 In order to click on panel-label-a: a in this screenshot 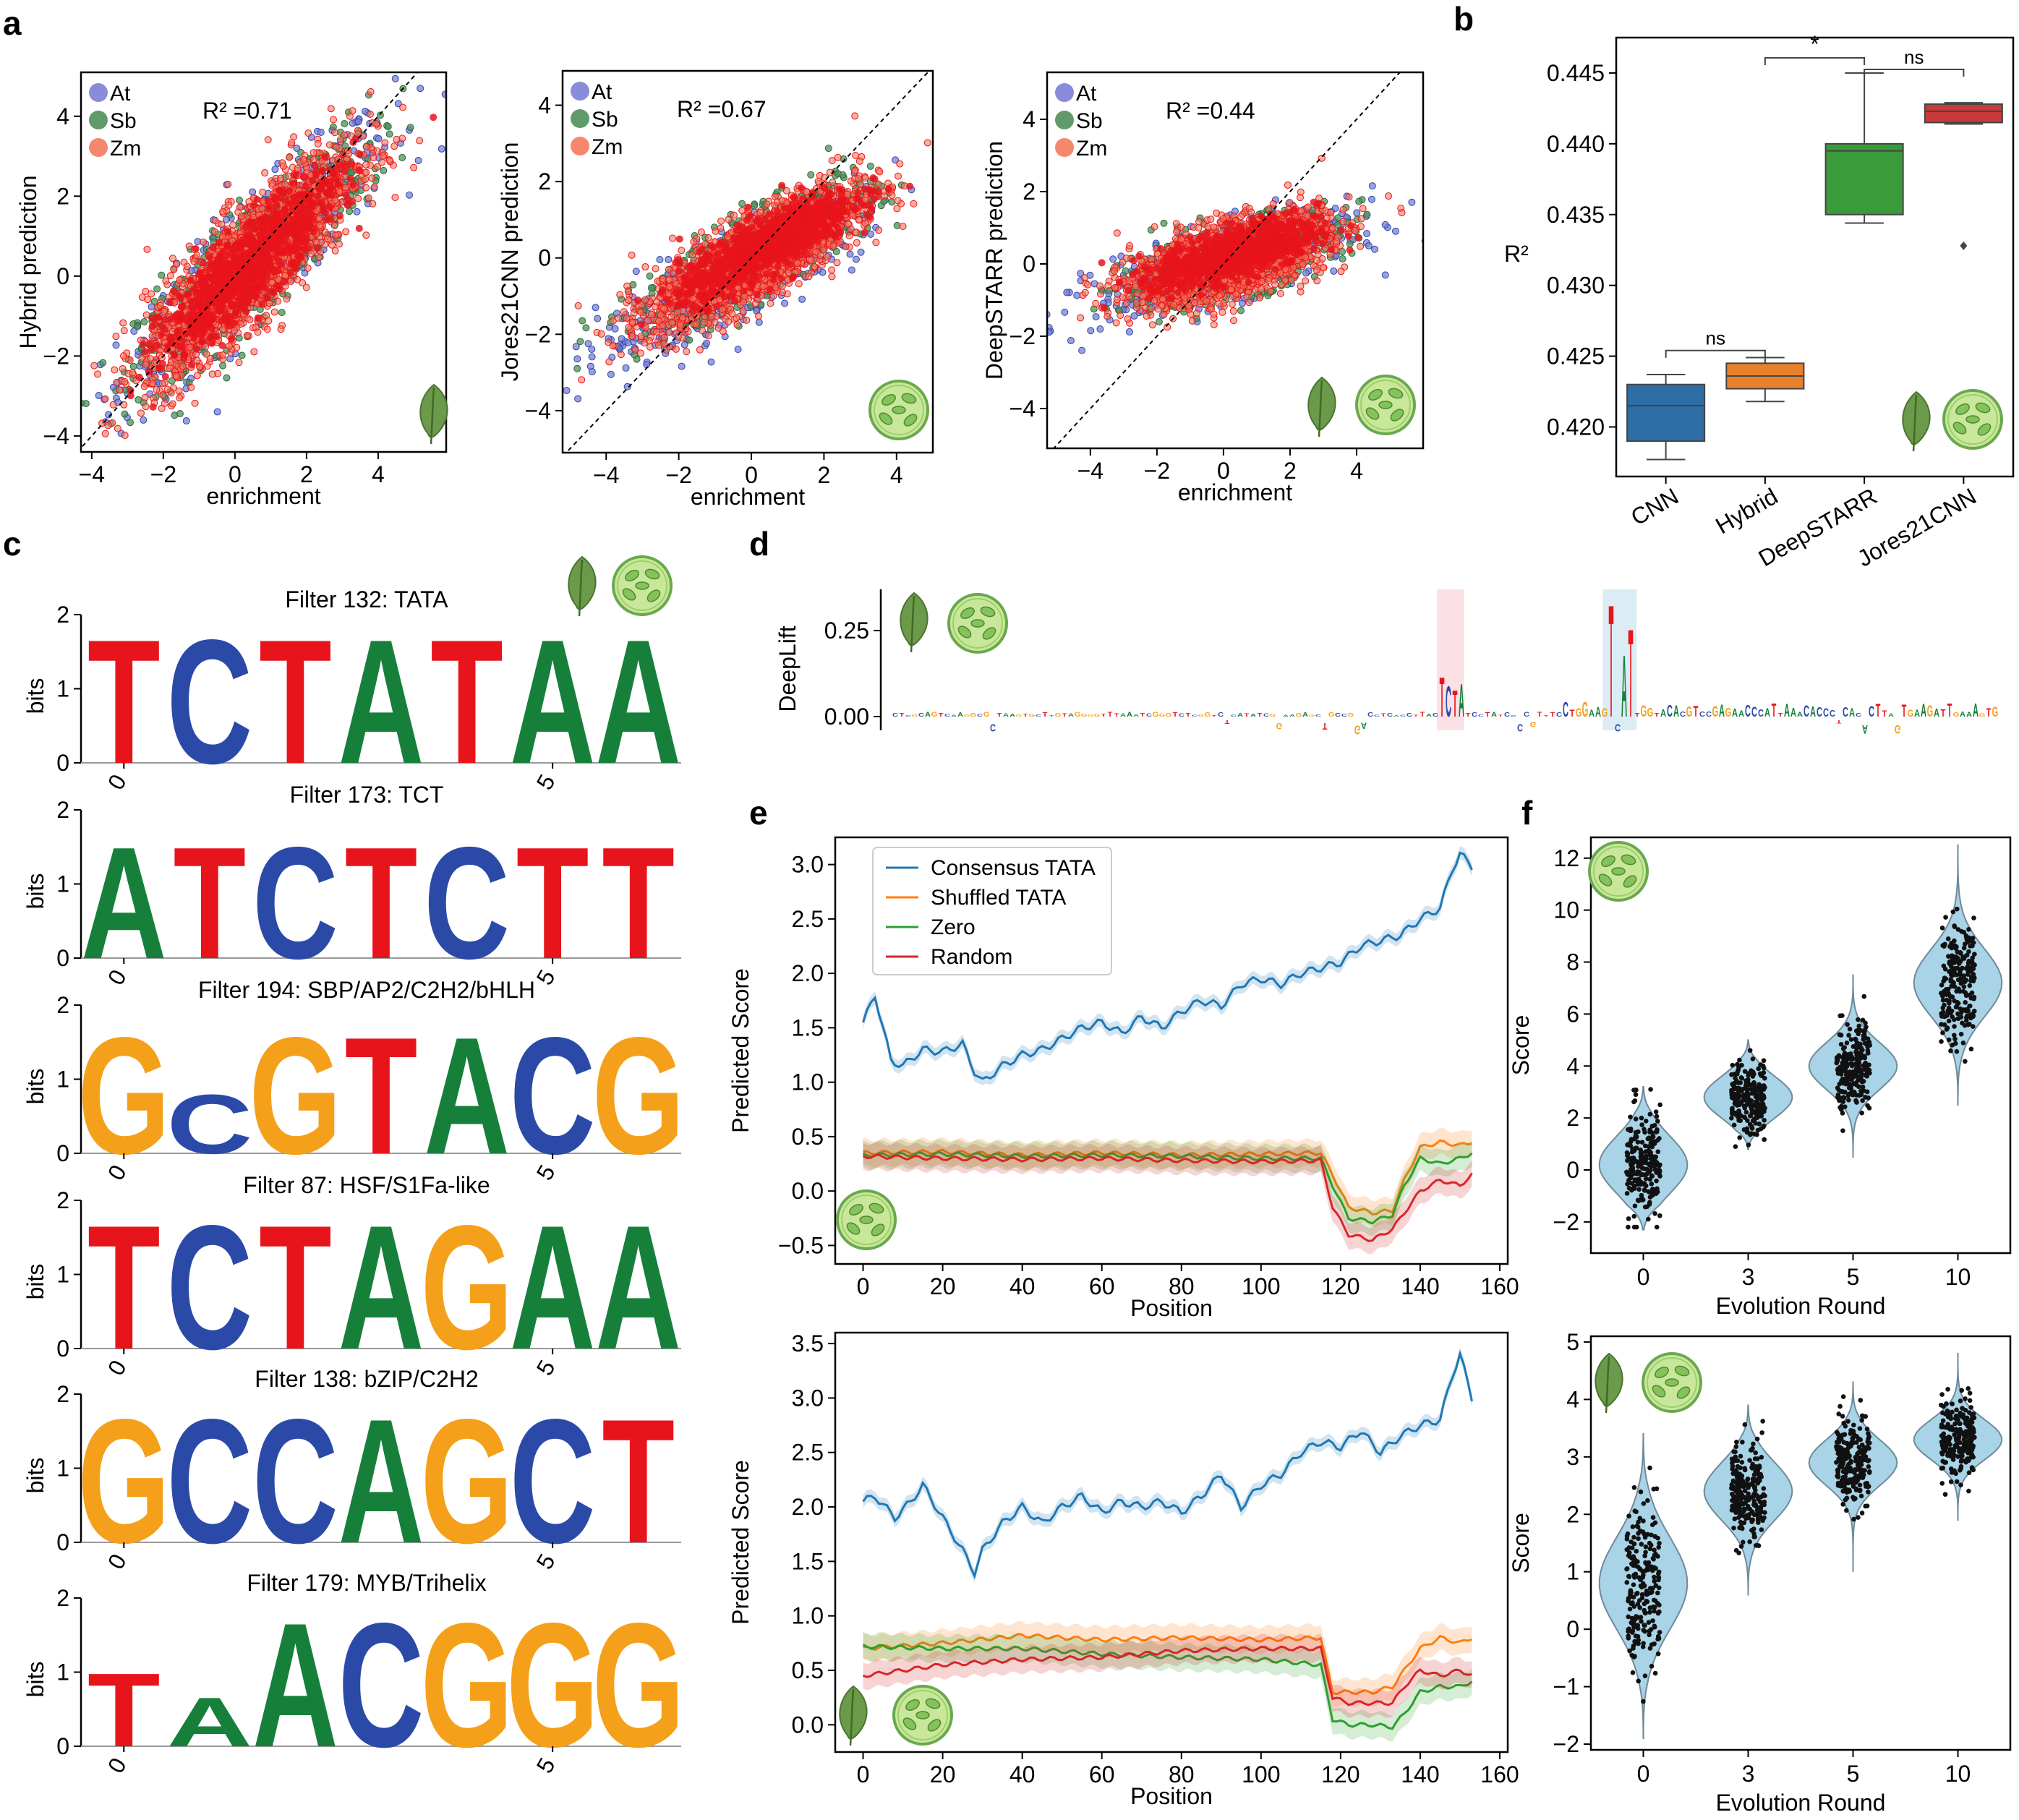, I will do `click(12, 23)`.